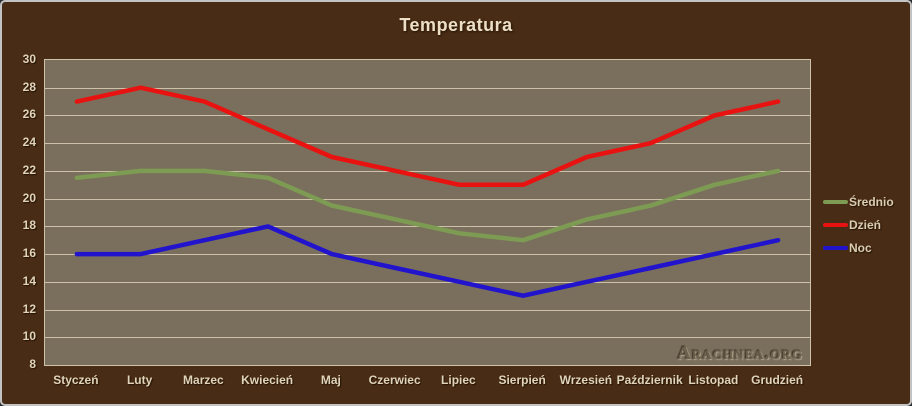  What do you see at coordinates (586, 380) in the screenshot?
I see `x-axis-month-label: Wrzesień` at bounding box center [586, 380].